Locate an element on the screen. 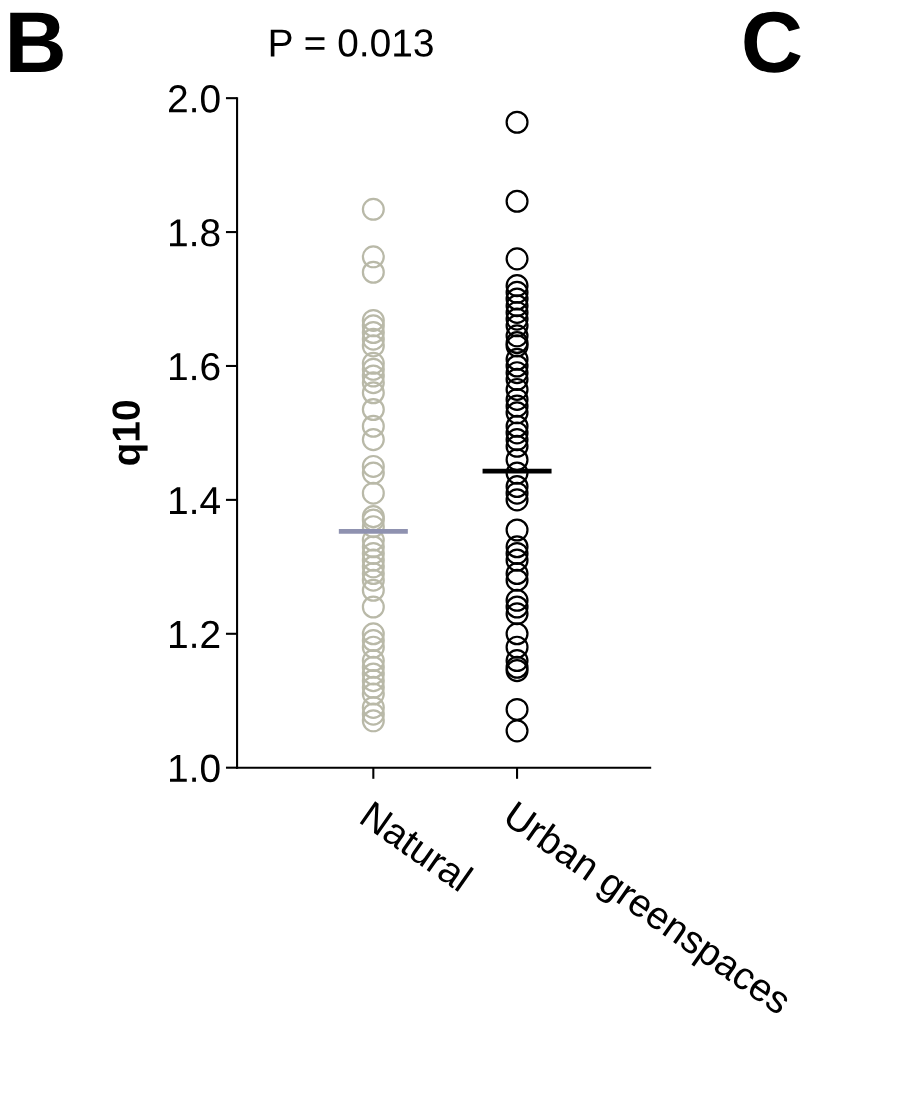 Image resolution: width=898 pixels, height=1103 pixels. y-tick-label: 1.0 is located at coordinates (195, 768).